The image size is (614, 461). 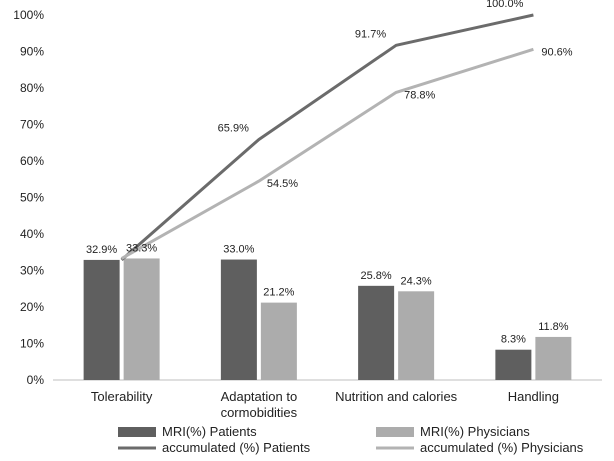 What do you see at coordinates (556, 52) in the screenshot?
I see `line-data-label: 90.6%` at bounding box center [556, 52].